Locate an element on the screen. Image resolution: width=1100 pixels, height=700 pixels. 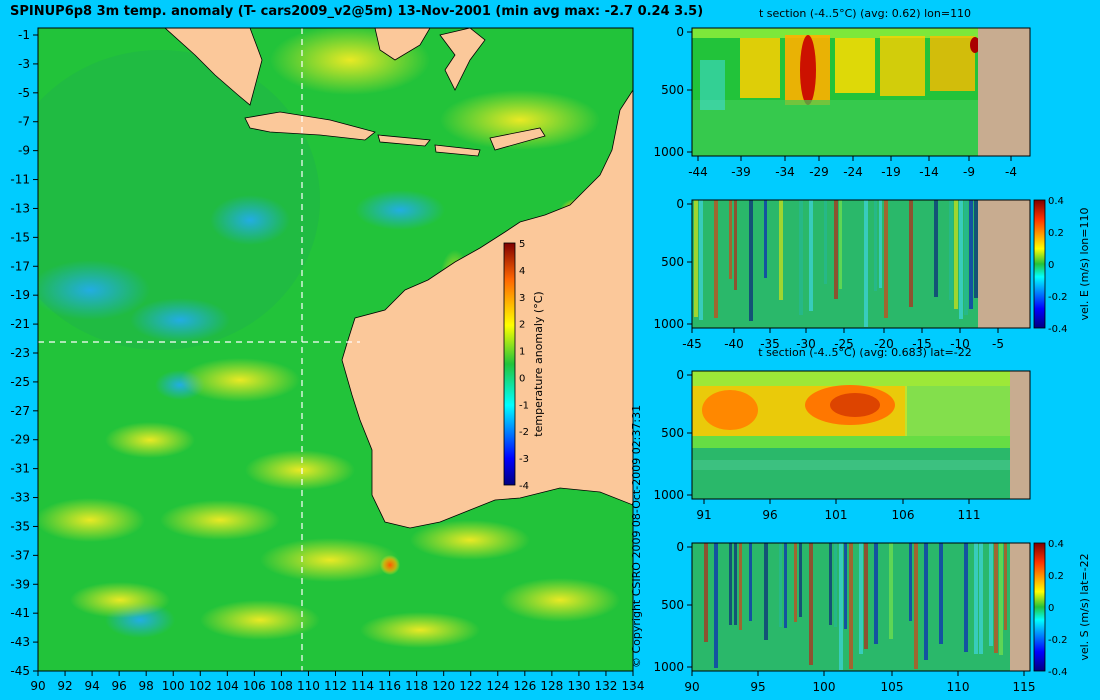
section-x-tick: -40 is located at coordinates (734, 344).